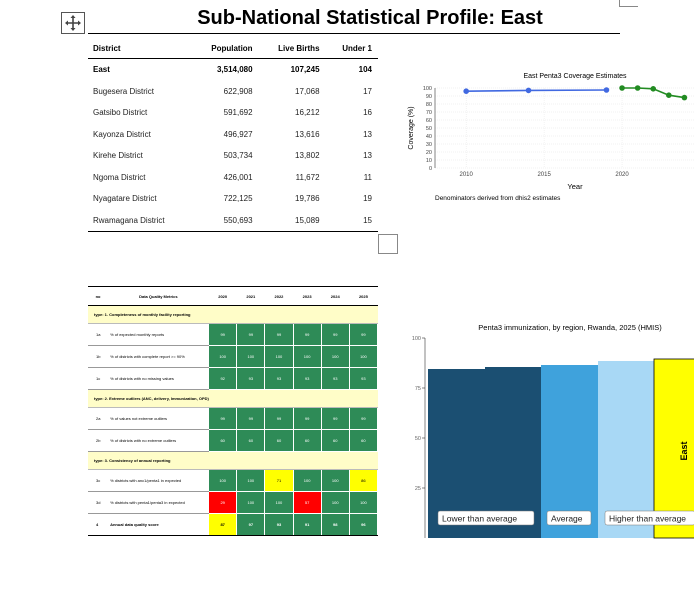  What do you see at coordinates (411, 127) in the screenshot?
I see `y-axis-label: Coverage (%)` at bounding box center [411, 127].